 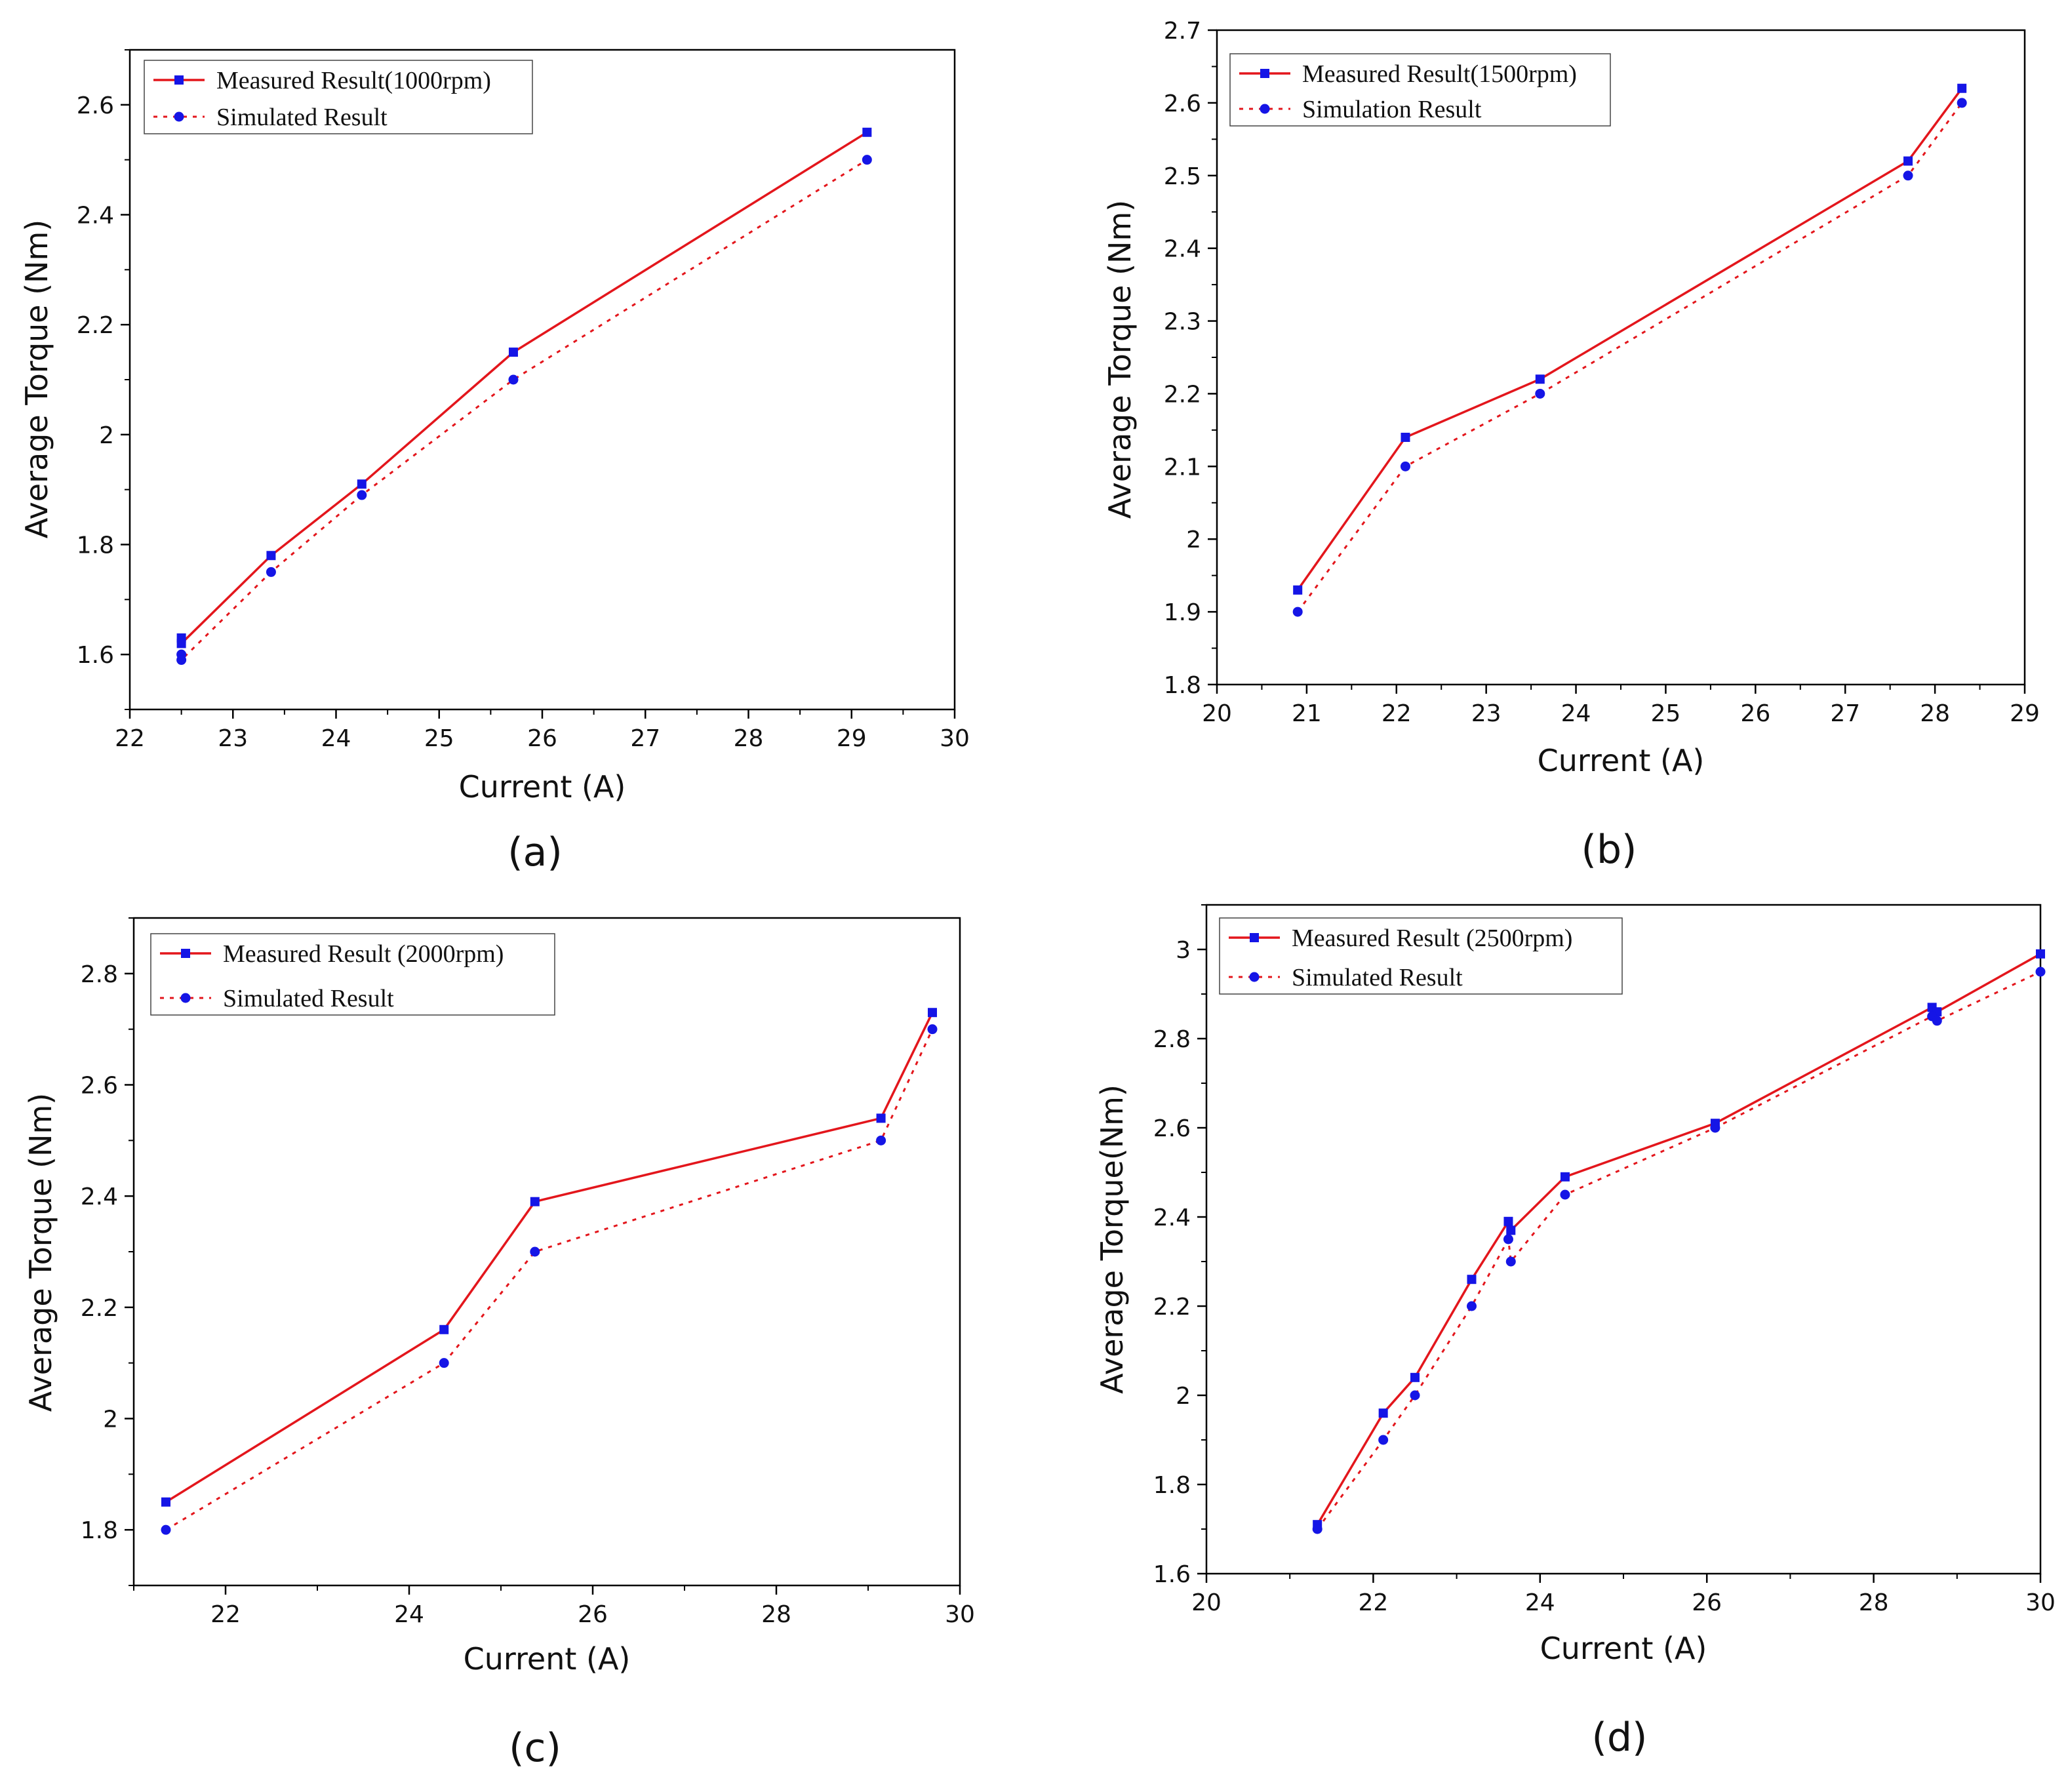 What do you see at coordinates (1845, 714) in the screenshot?
I see `panel-b-x-tick-label: 27` at bounding box center [1845, 714].